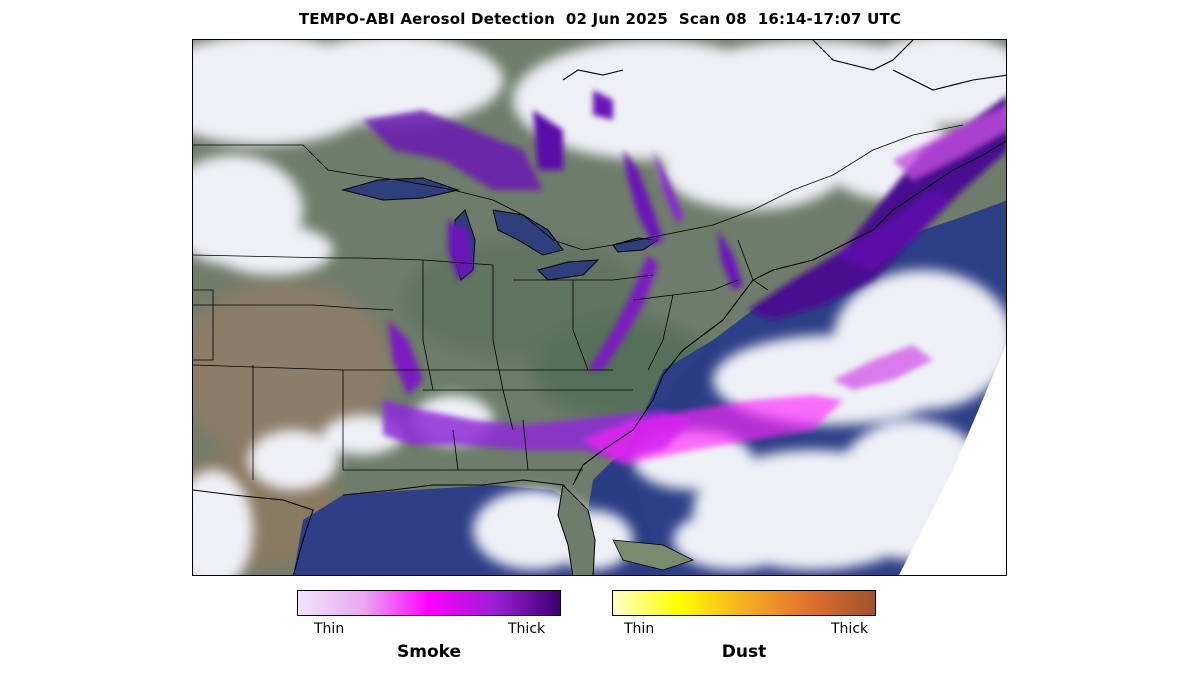 Image resolution: width=1200 pixels, height=675 pixels. Describe the element at coordinates (744, 603) in the screenshot. I see `dust-colorbar` at that location.